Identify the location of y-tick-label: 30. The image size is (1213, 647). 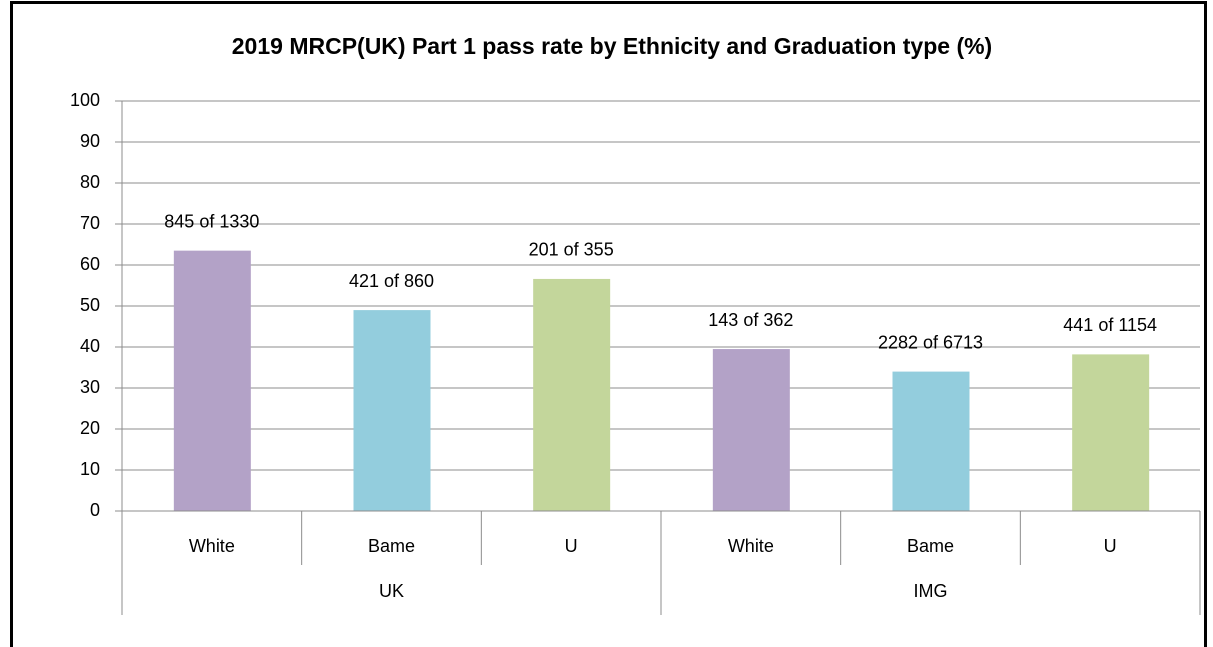
(90, 387).